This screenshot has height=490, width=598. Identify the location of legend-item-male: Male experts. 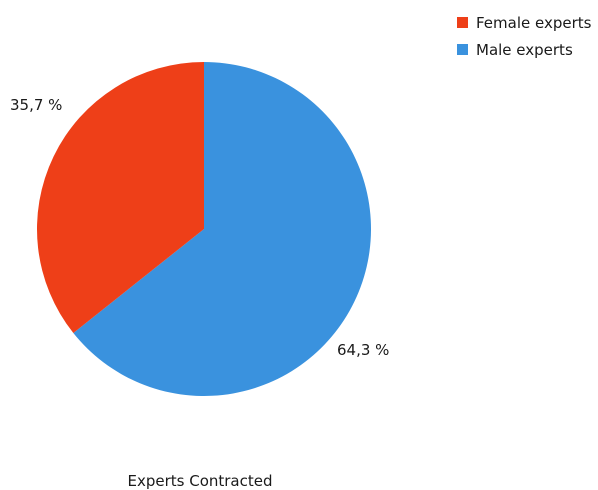
(515, 50).